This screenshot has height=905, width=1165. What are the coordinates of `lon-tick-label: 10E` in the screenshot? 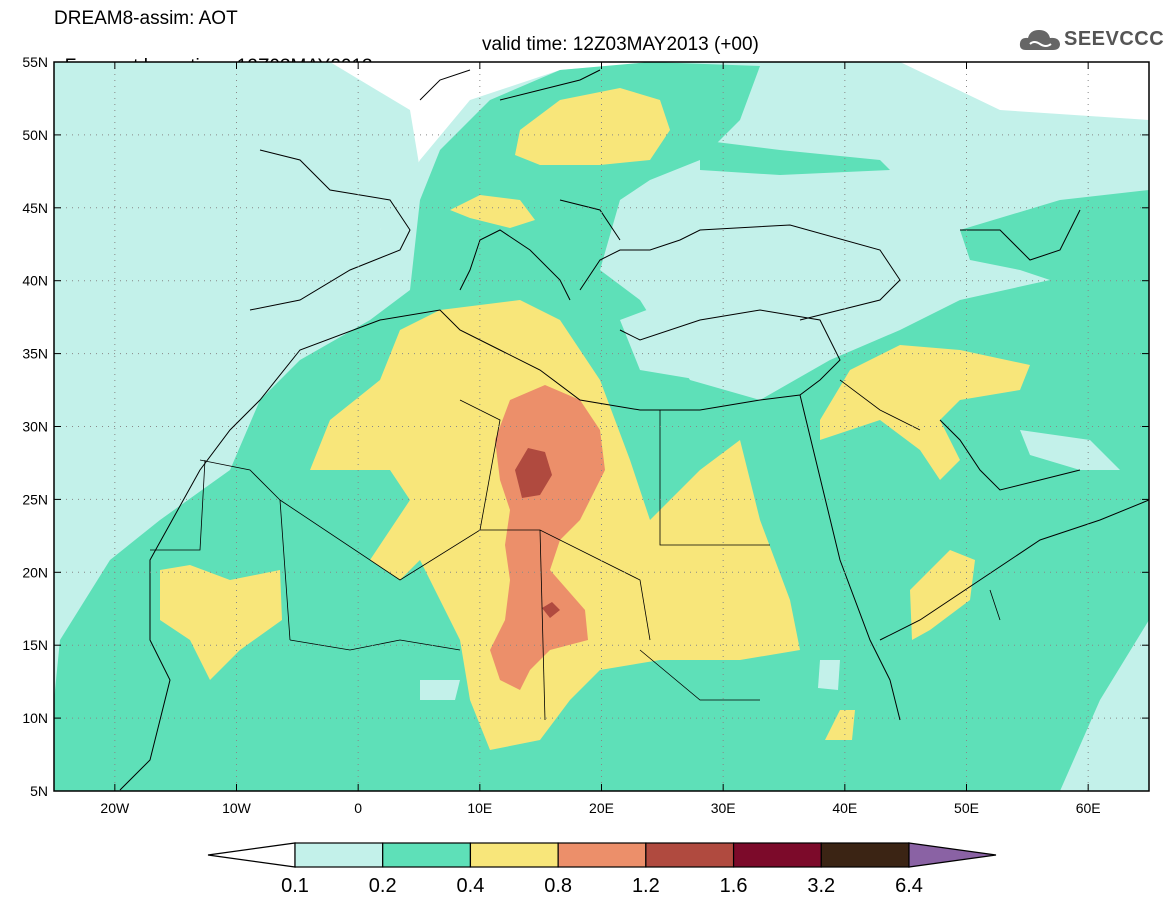 It's located at (479, 808).